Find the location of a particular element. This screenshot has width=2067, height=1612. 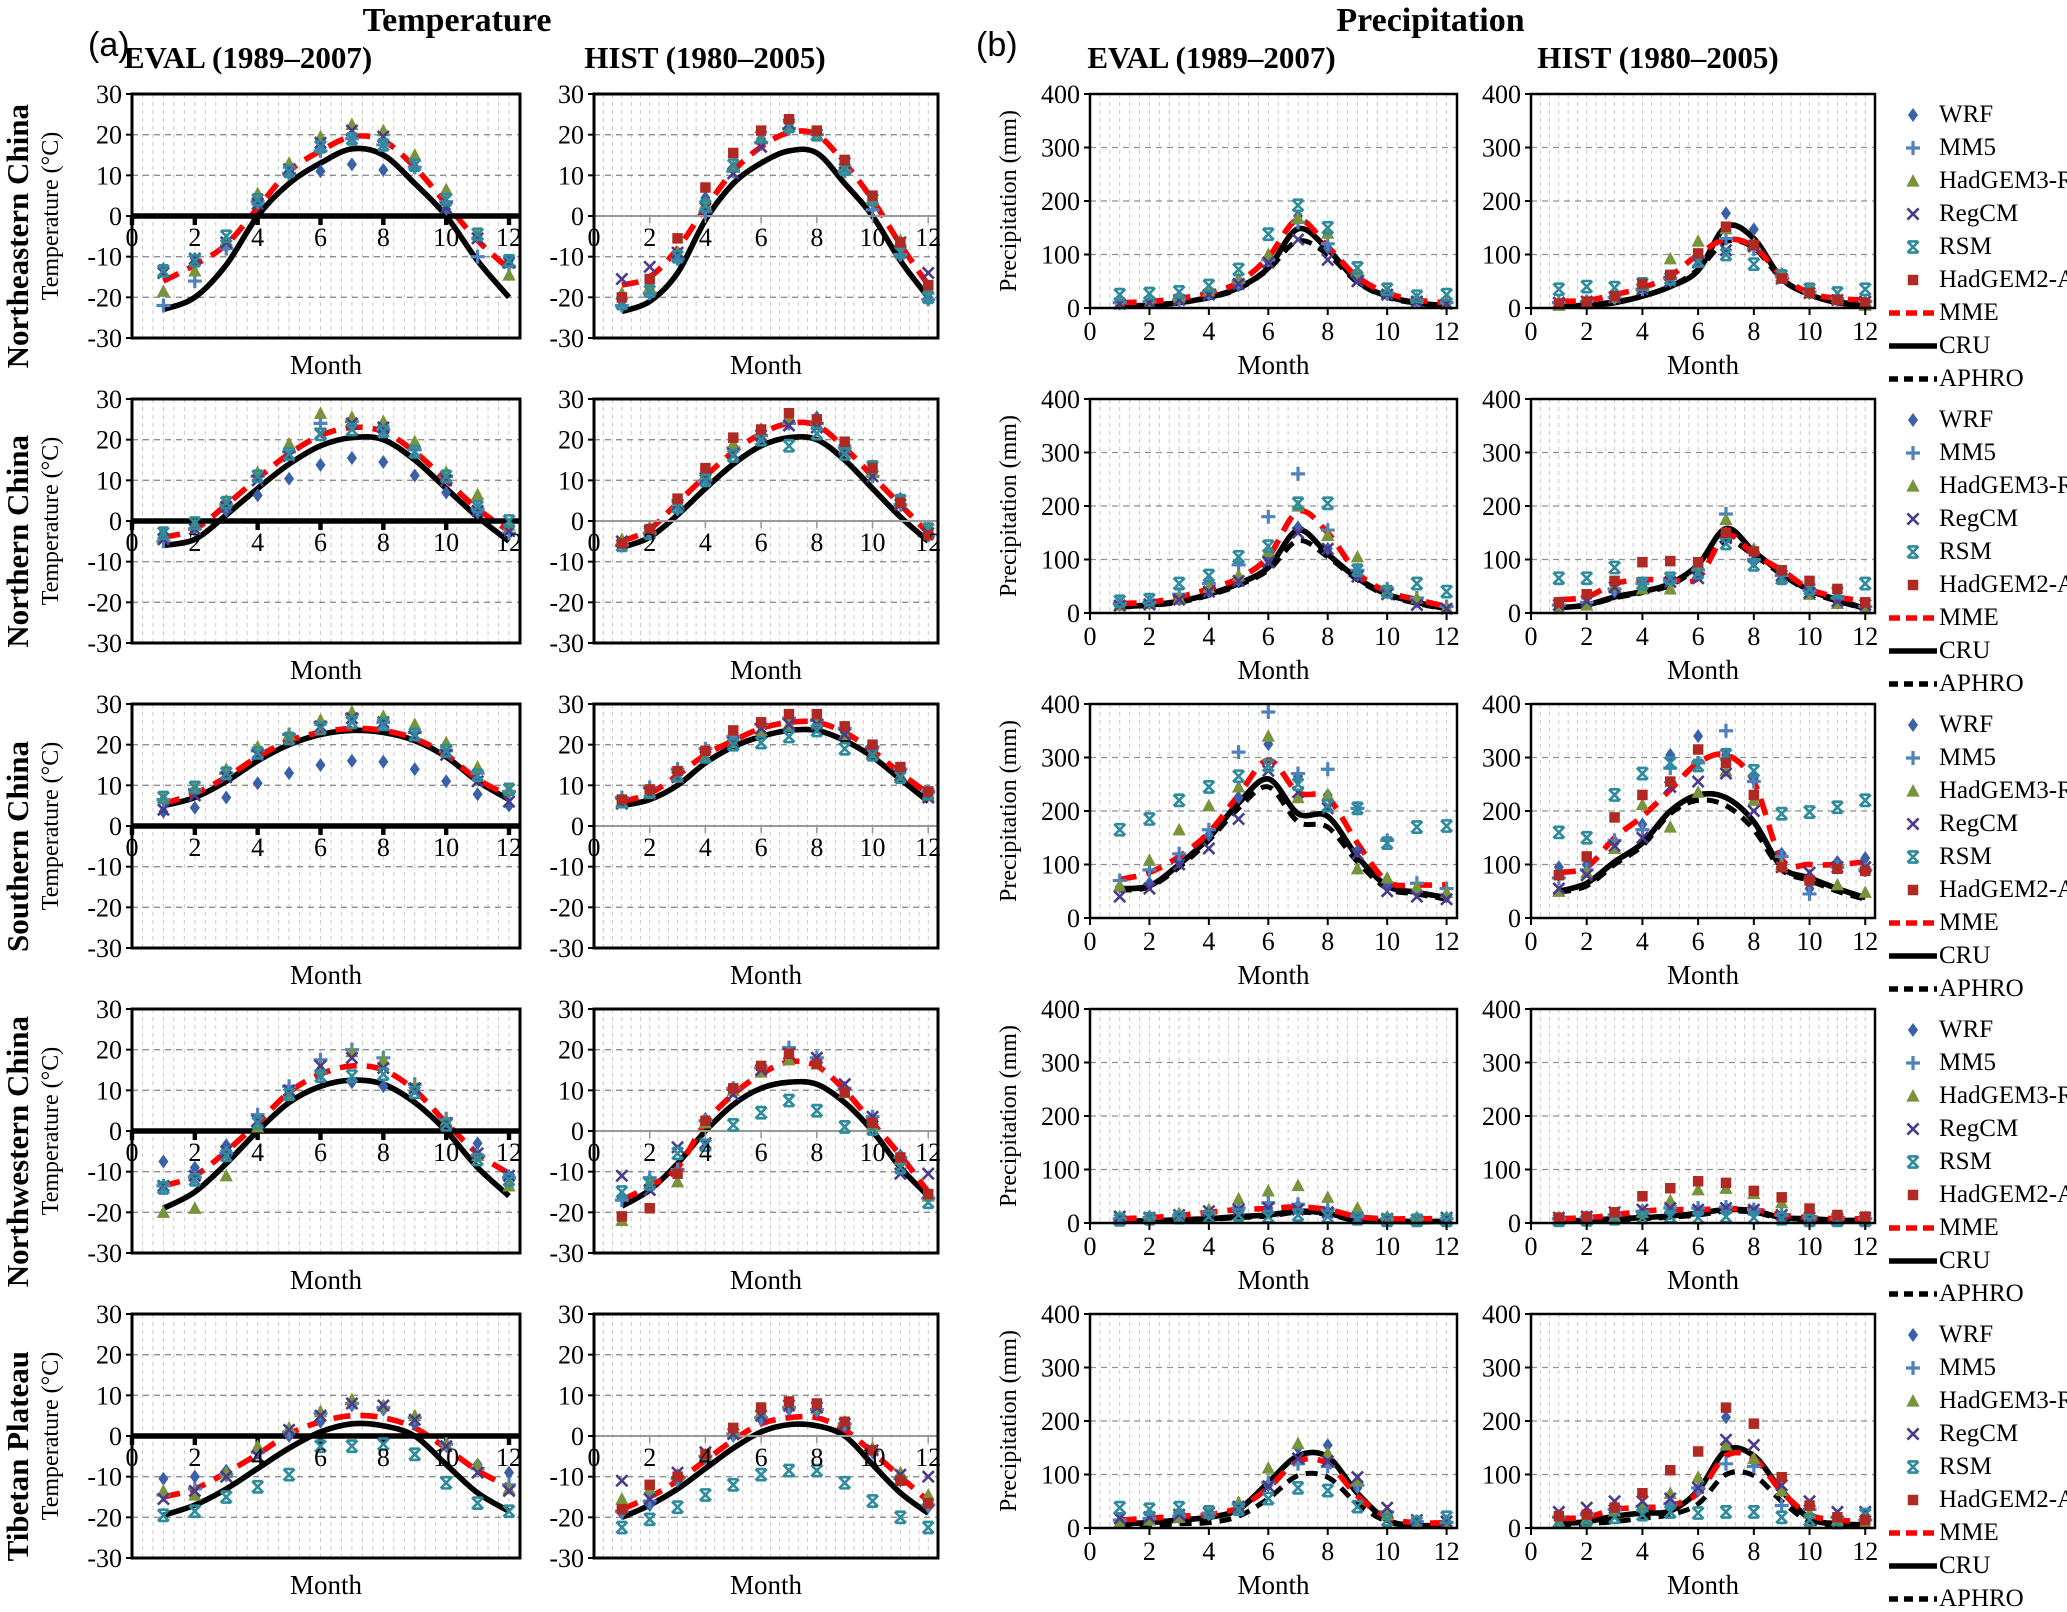

rsm-legend-swatch-icon is located at coordinates (1913, 551).